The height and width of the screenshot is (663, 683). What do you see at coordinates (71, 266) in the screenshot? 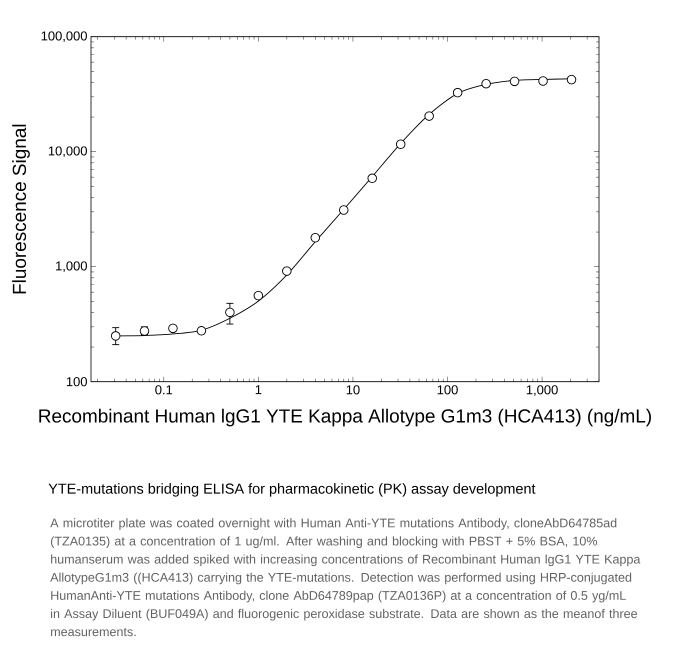
I see `y-tick-label: 1,000` at bounding box center [71, 266].